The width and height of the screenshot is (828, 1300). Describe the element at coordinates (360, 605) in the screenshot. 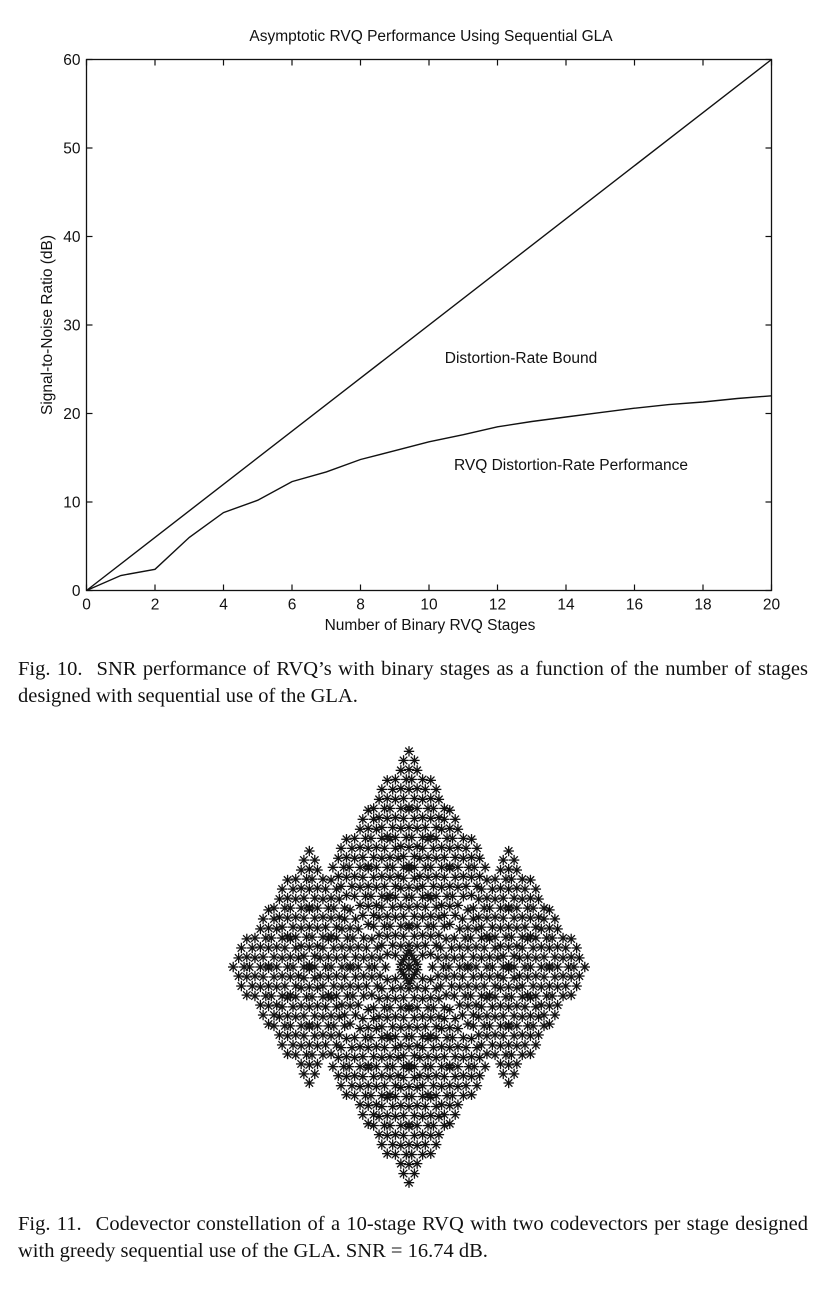

I see `x-tick-label: 8` at that location.